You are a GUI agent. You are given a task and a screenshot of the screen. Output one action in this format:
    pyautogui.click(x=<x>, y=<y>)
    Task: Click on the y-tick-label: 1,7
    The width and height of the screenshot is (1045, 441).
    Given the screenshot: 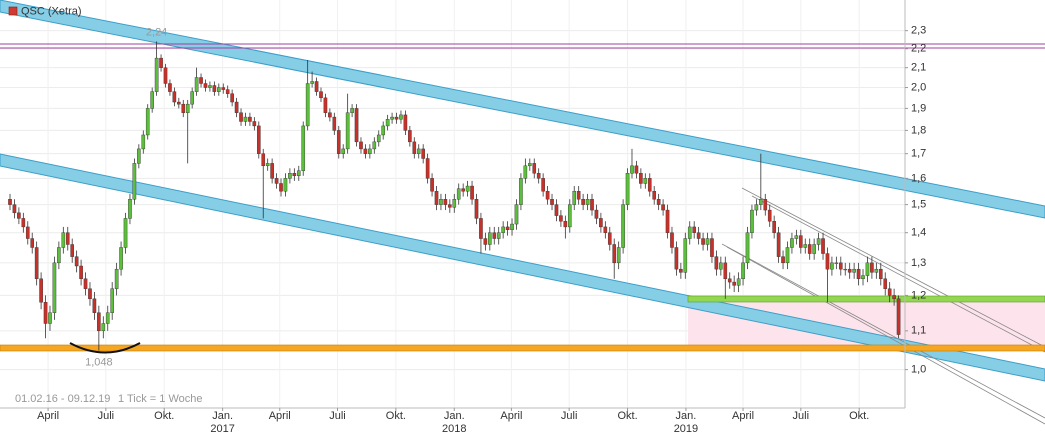 What is the action you would take?
    pyautogui.click(x=918, y=154)
    